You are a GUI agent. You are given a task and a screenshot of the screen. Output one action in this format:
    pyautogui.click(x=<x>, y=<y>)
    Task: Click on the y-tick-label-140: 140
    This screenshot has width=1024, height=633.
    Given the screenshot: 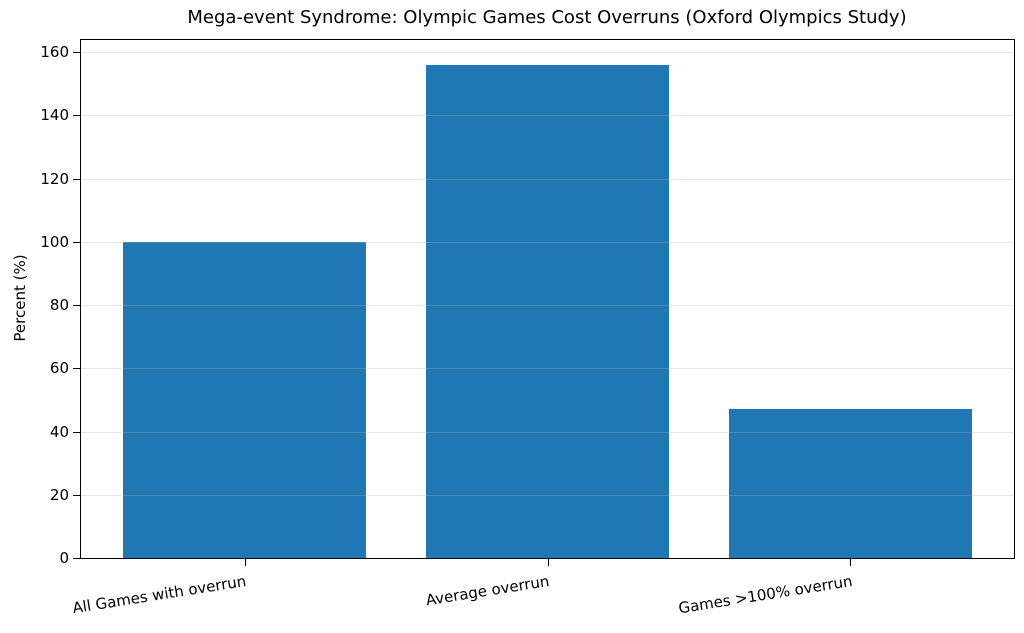 What is the action you would take?
    pyautogui.click(x=54, y=115)
    